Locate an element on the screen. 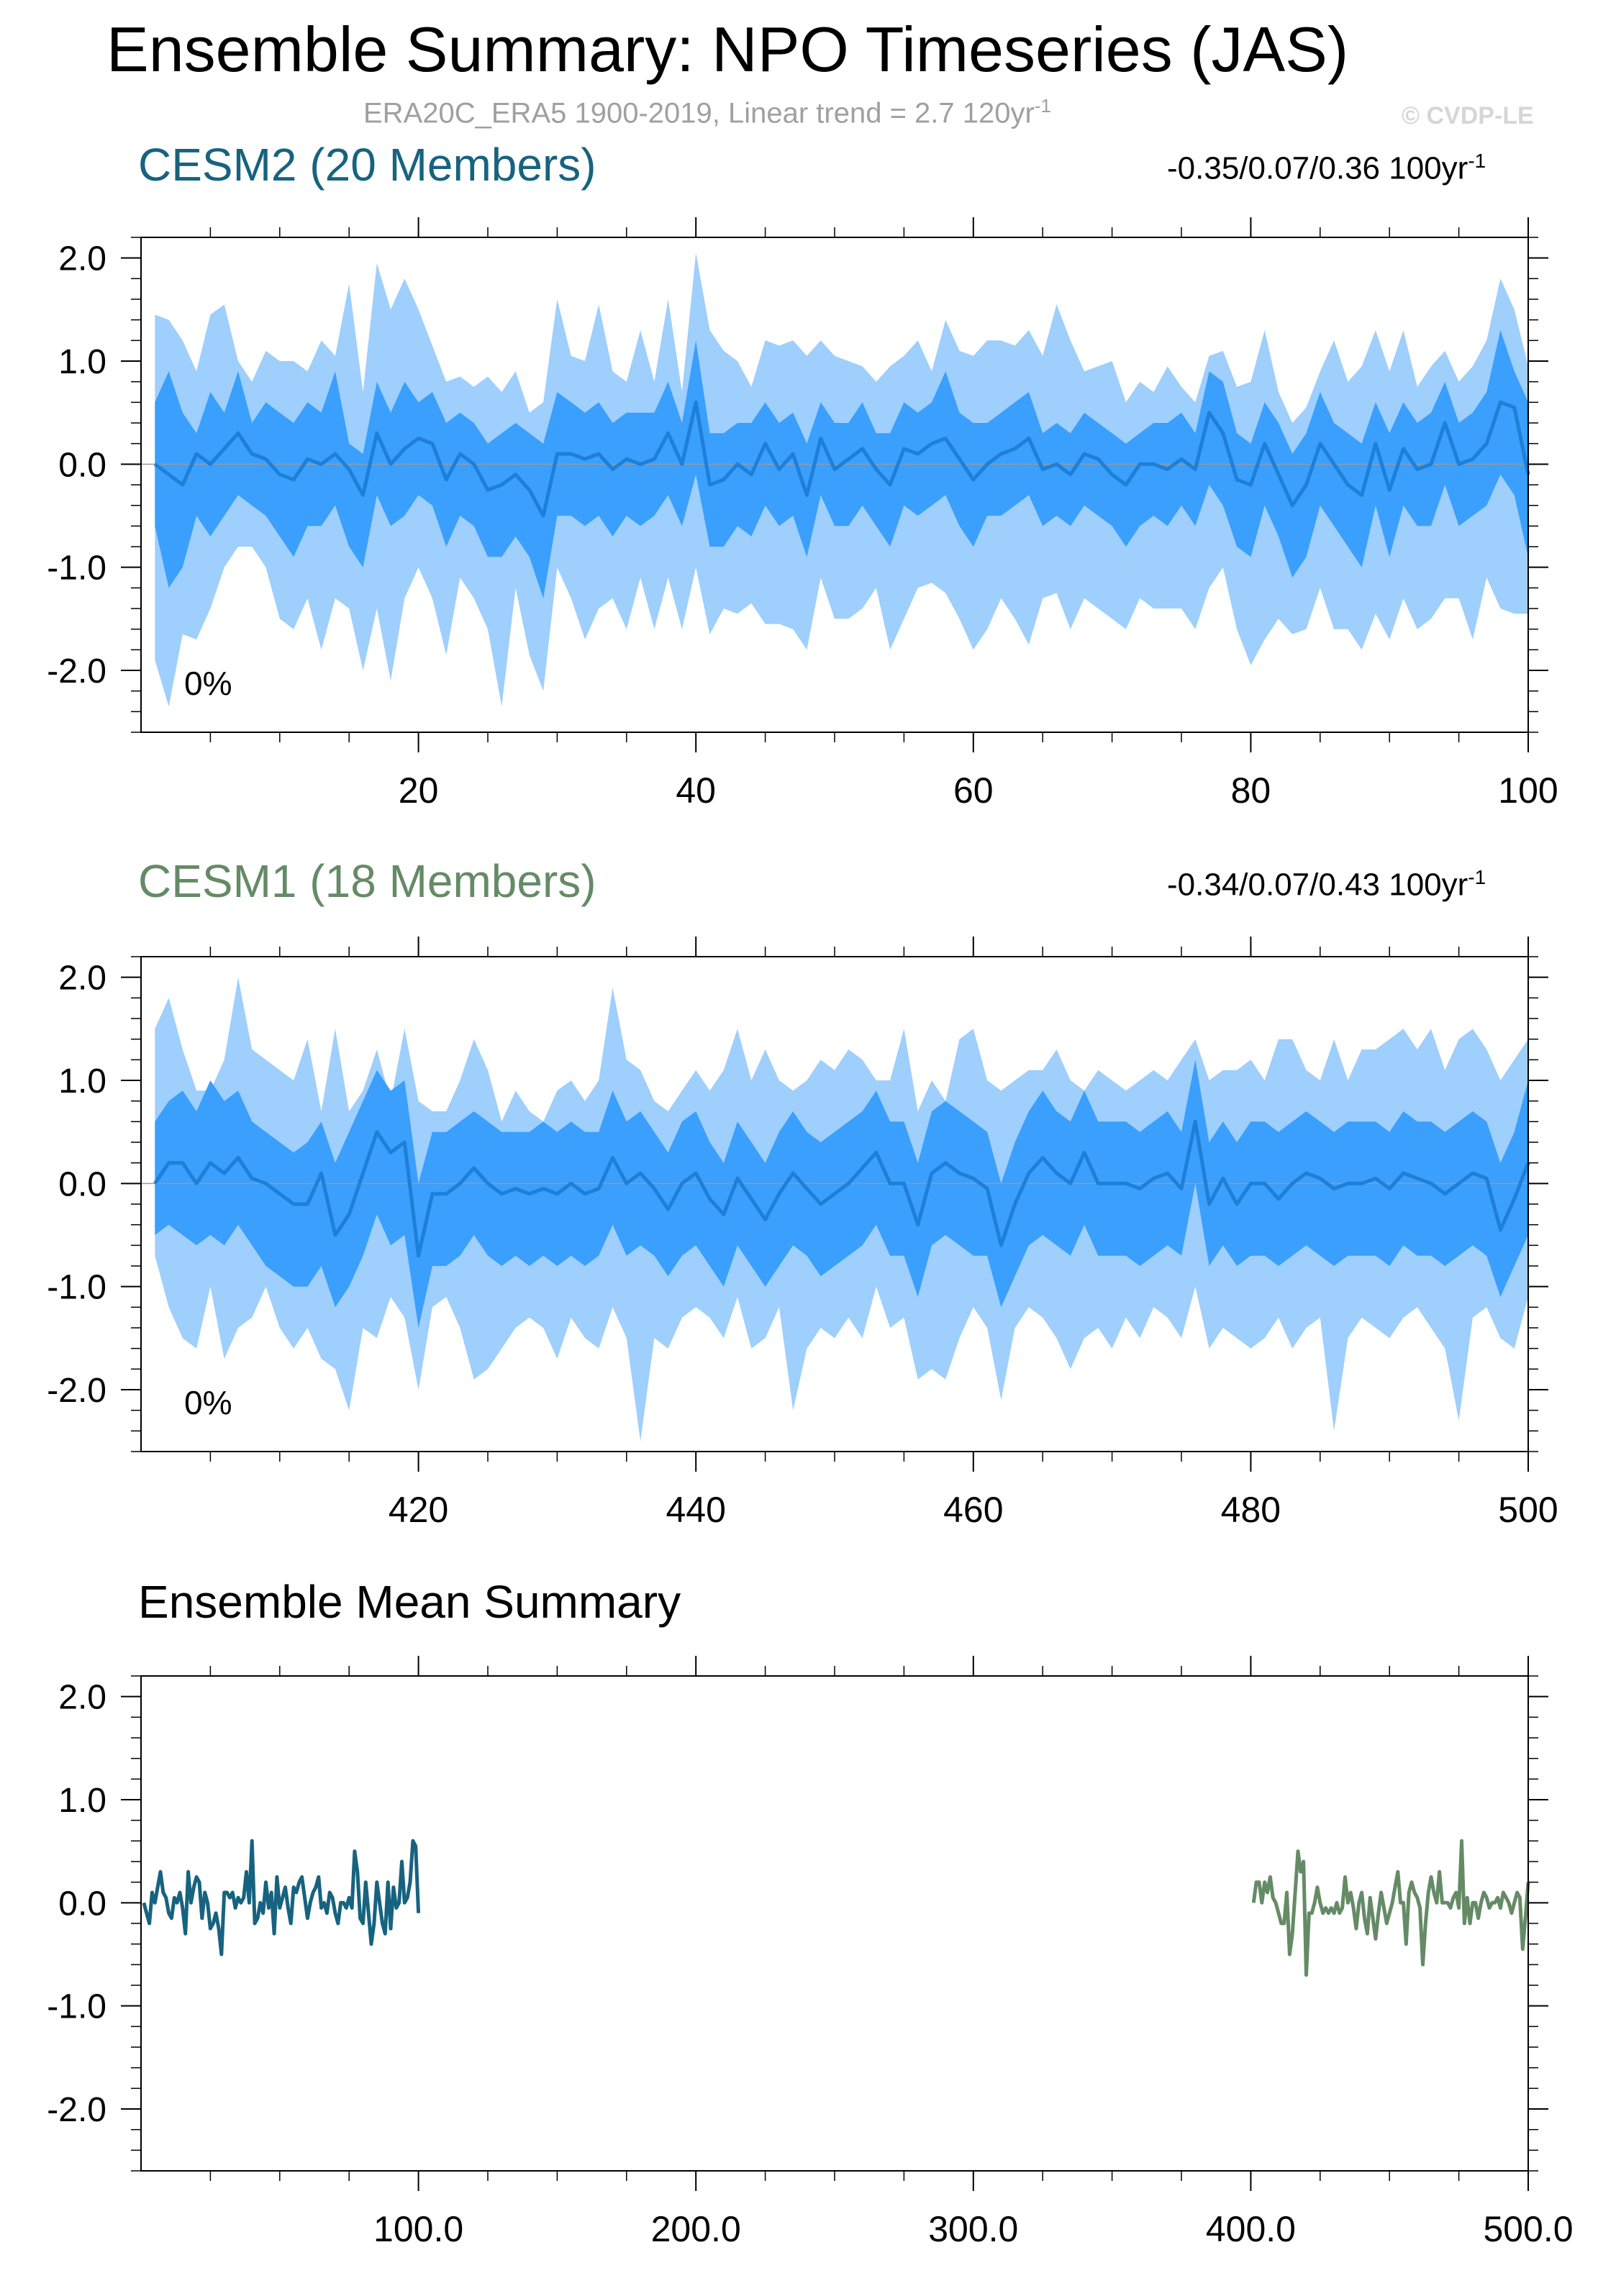 The height and width of the screenshot is (2296, 1598). panel1-xtick-label: 20 is located at coordinates (419, 790).